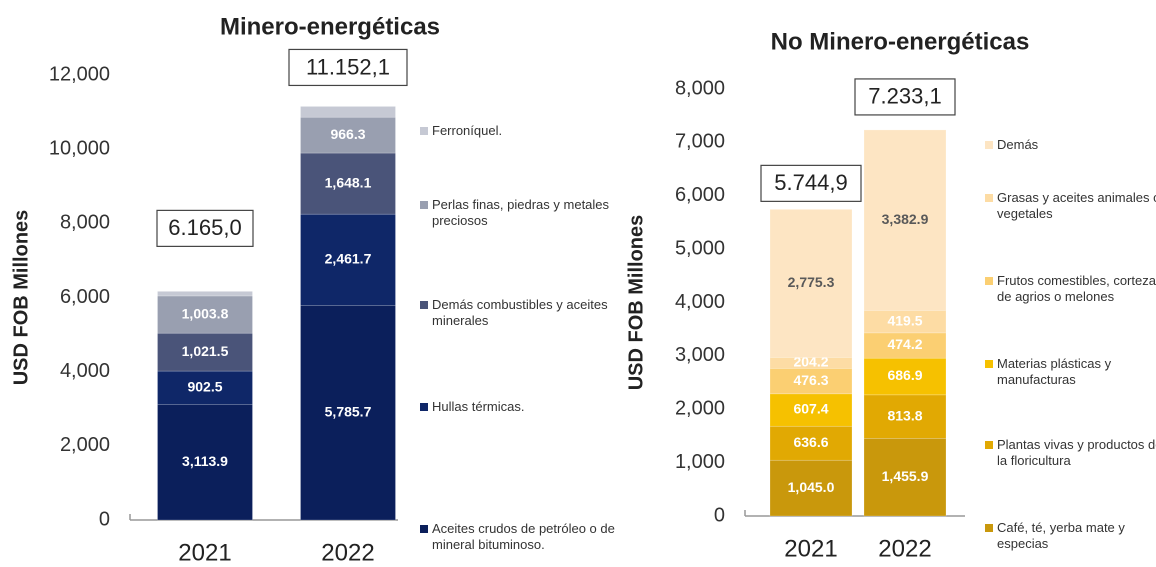 Image resolution: width=1156 pixels, height=567 pixels. I want to click on data-label: 1,021.5, so click(205, 351).